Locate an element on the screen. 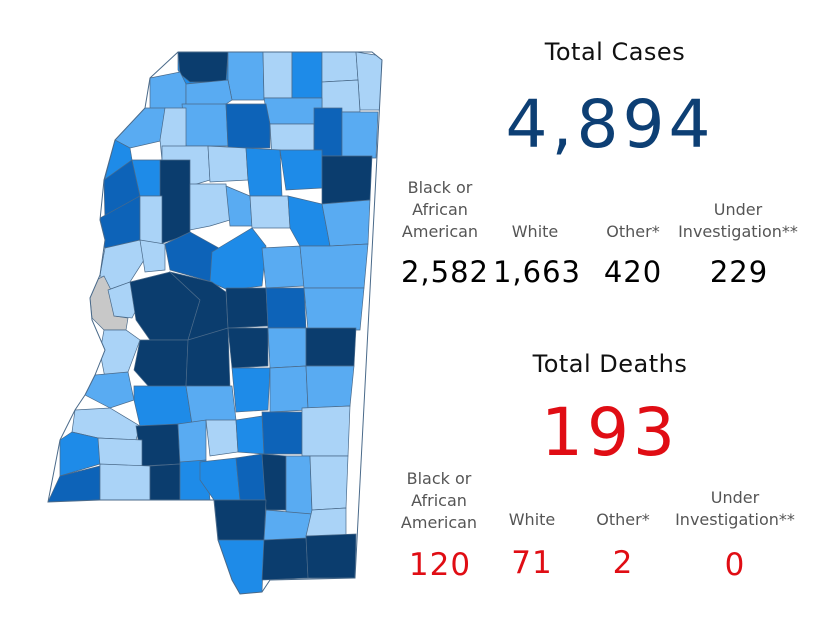  total-deaths-value: 193 is located at coordinates (610, 432).